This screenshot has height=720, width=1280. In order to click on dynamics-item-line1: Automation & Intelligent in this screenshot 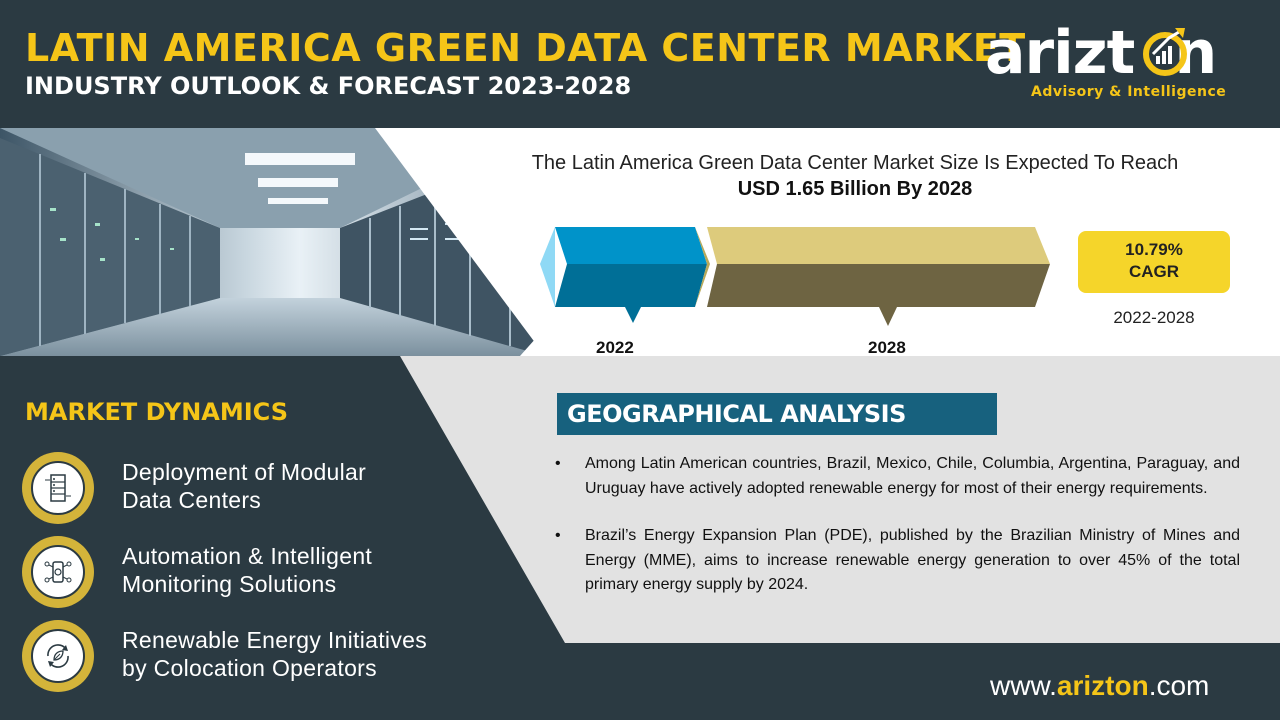, I will do `click(247, 556)`.